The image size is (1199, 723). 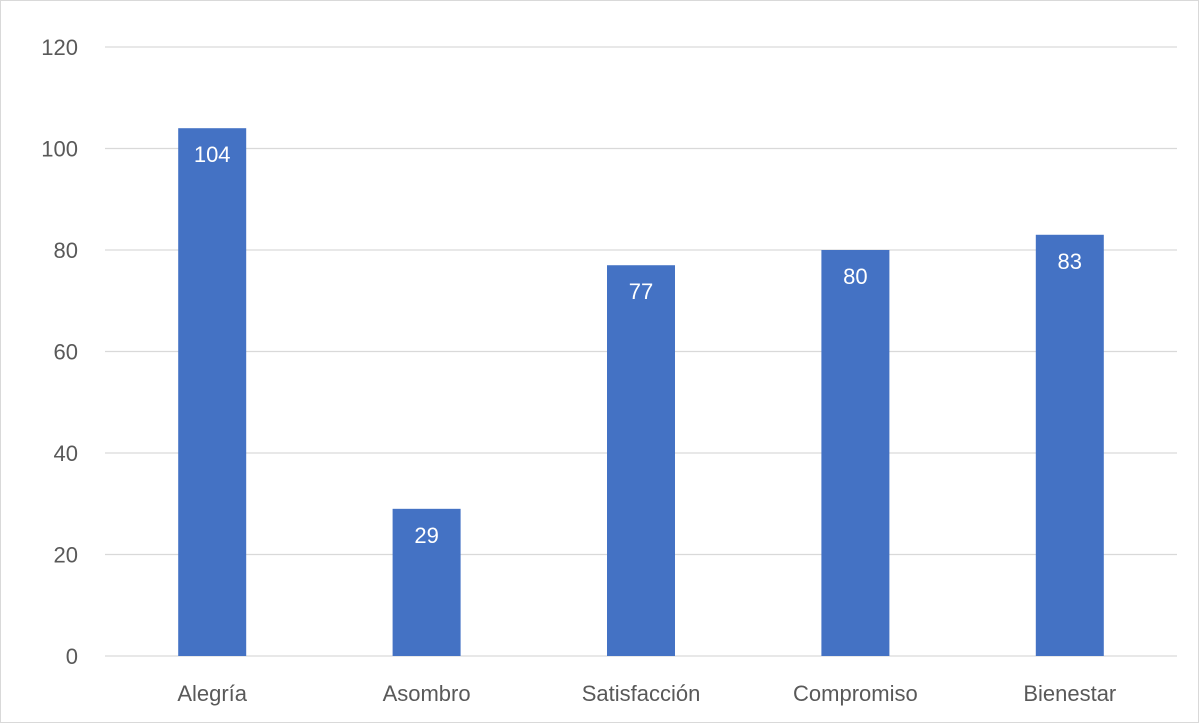 I want to click on y-tick-label: 20, so click(x=66, y=555).